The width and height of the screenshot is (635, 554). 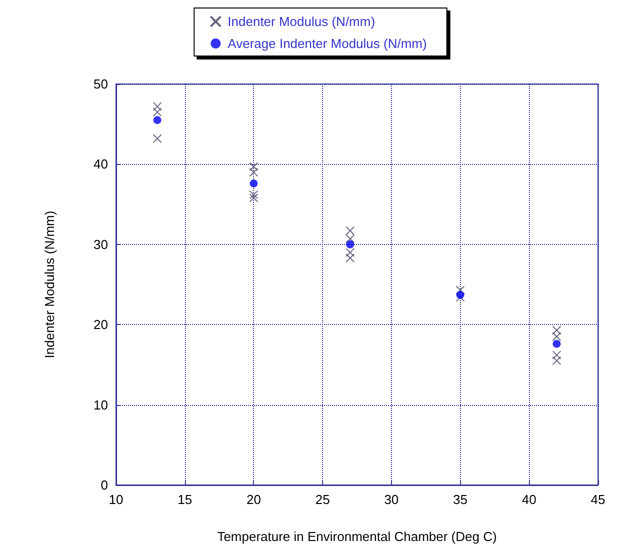 I want to click on y-tick-label: 40, so click(x=101, y=164).